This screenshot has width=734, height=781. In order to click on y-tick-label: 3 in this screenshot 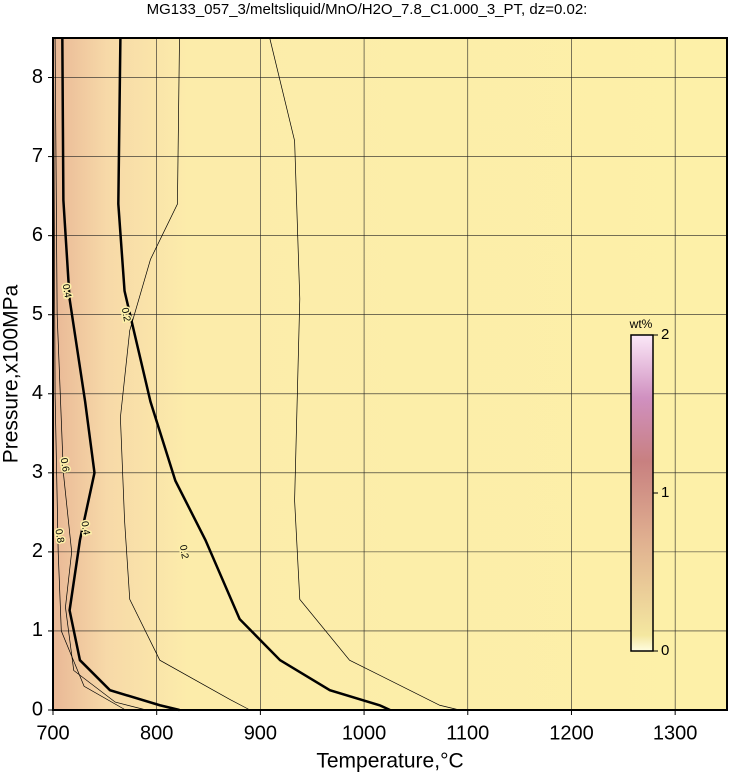, I will do `click(37, 472)`.